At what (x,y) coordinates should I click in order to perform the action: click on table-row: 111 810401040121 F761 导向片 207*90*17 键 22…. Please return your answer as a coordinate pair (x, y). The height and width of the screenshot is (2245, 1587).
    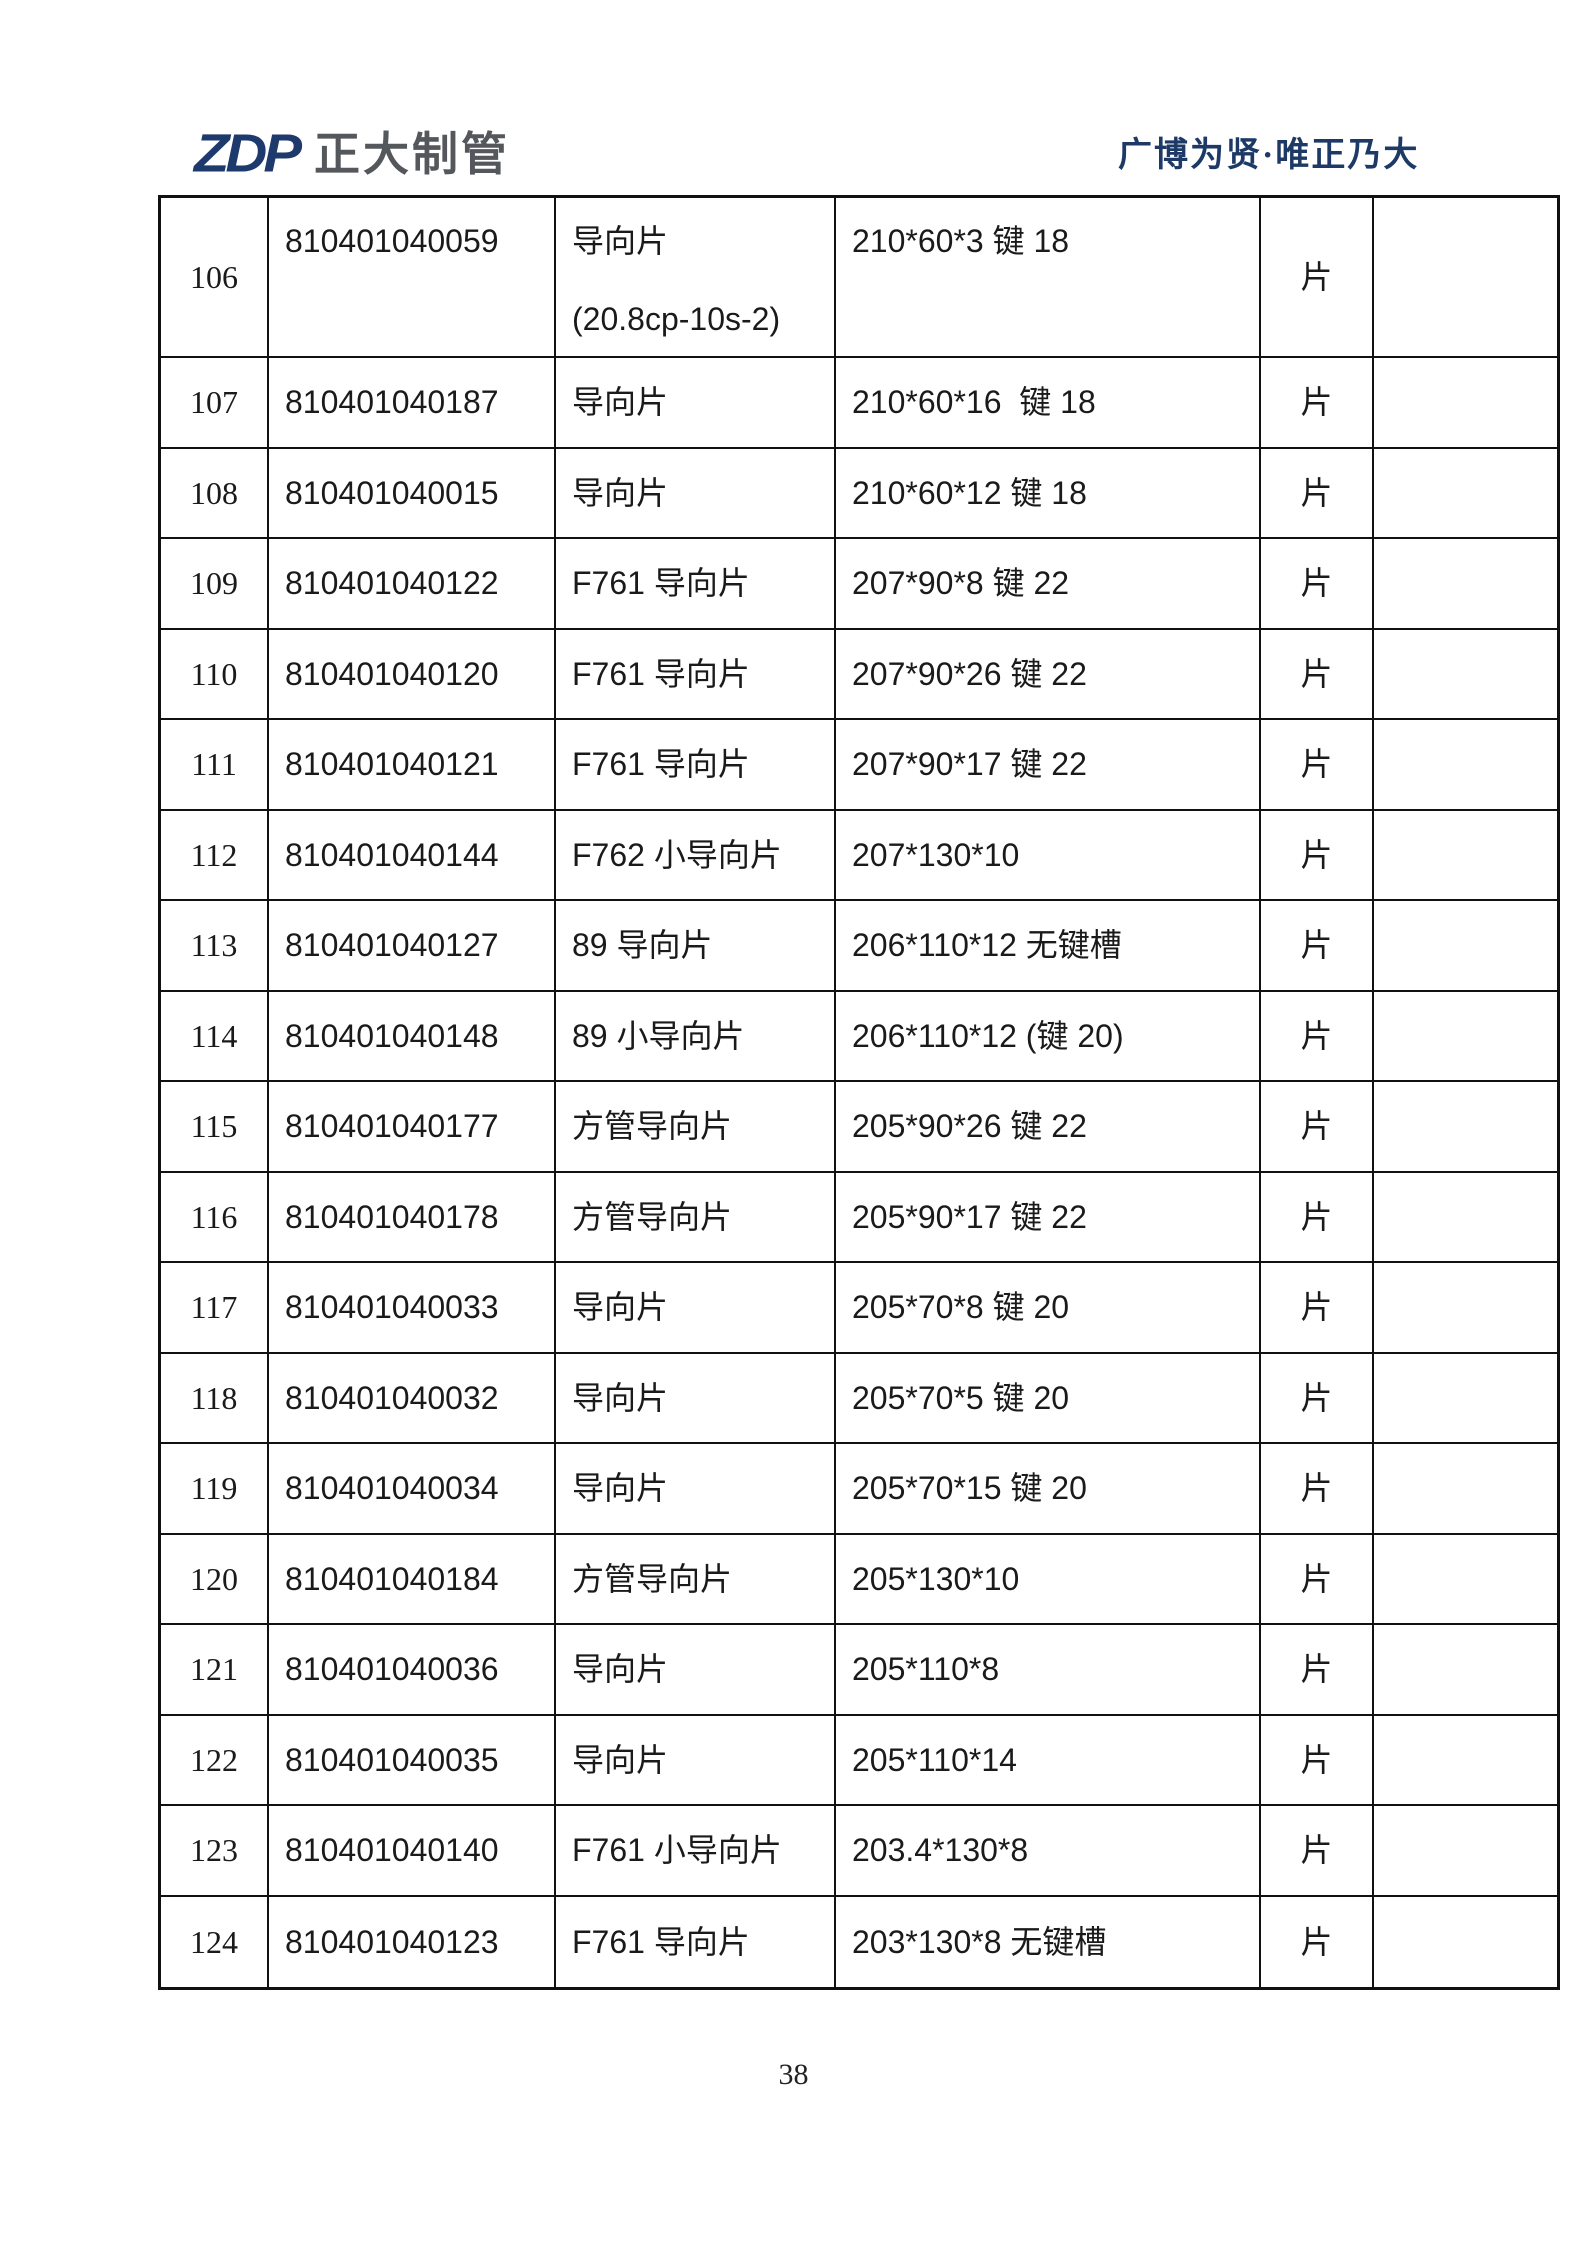
    Looking at the image, I should click on (859, 765).